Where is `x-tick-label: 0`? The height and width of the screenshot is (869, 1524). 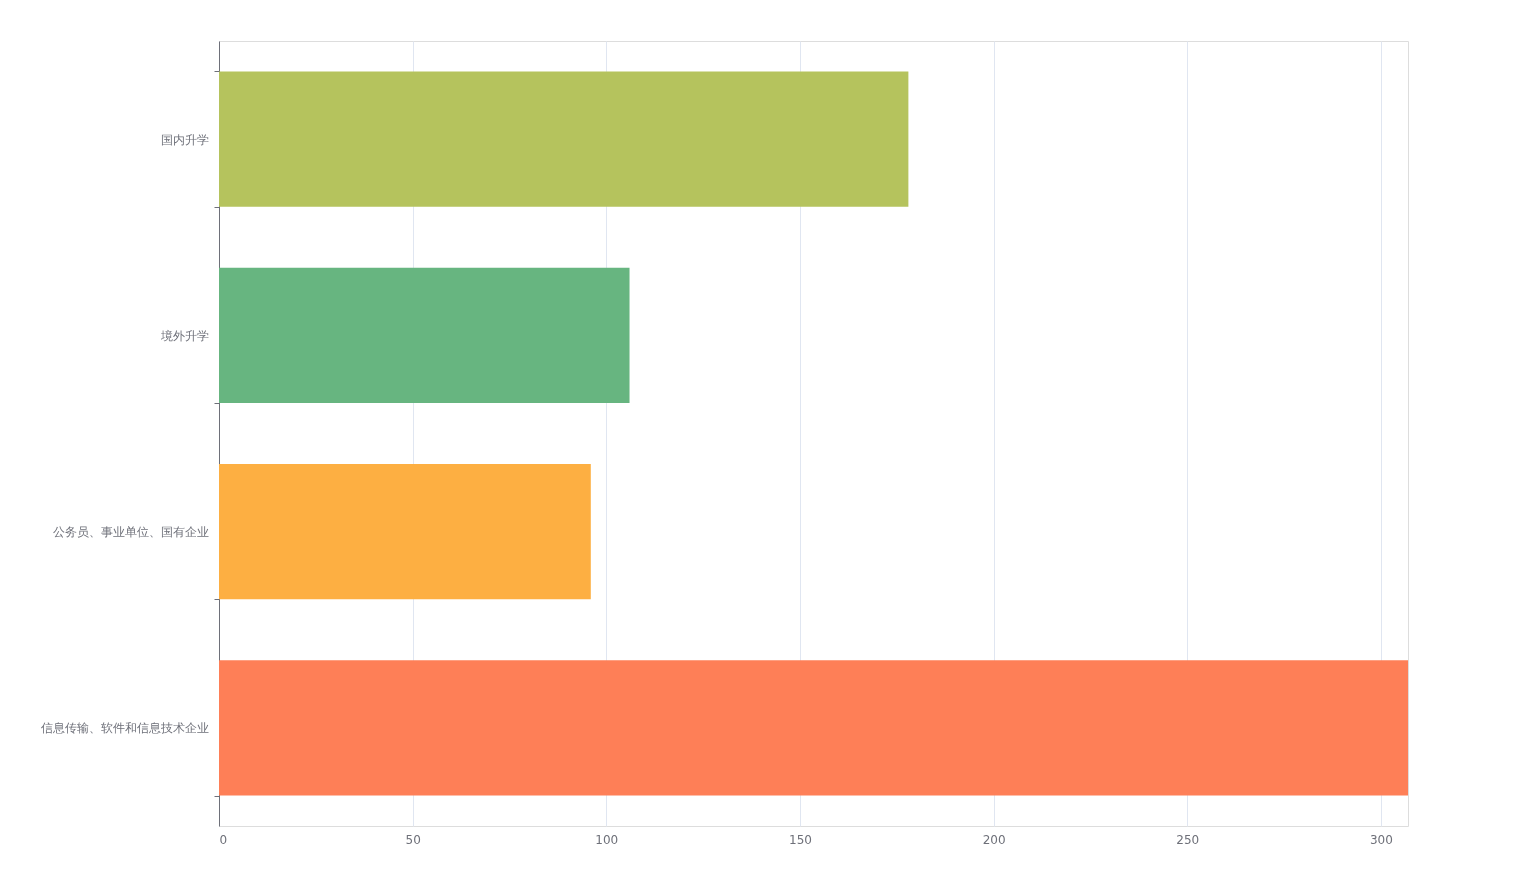 x-tick-label: 0 is located at coordinates (223, 839).